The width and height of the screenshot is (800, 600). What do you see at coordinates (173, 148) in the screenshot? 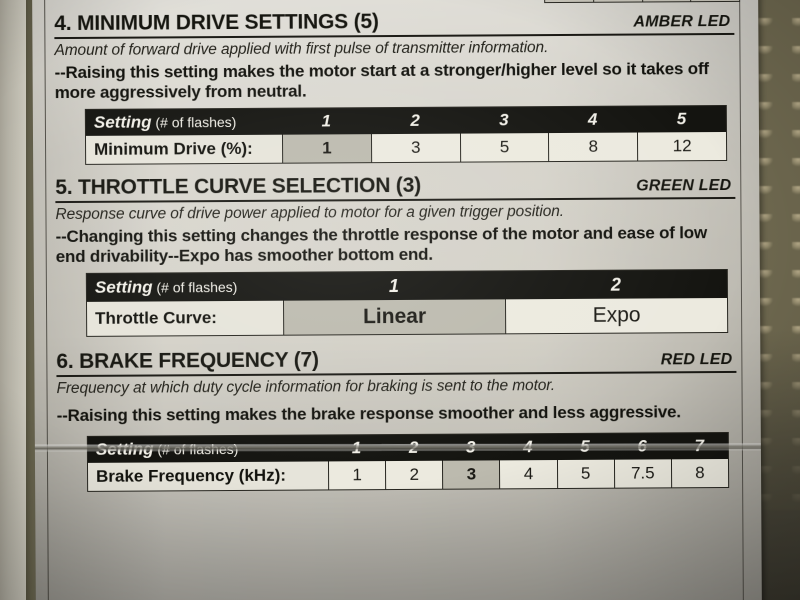
I see `table-minimum-drive-row-label: Minimum Drive (%):` at bounding box center [173, 148].